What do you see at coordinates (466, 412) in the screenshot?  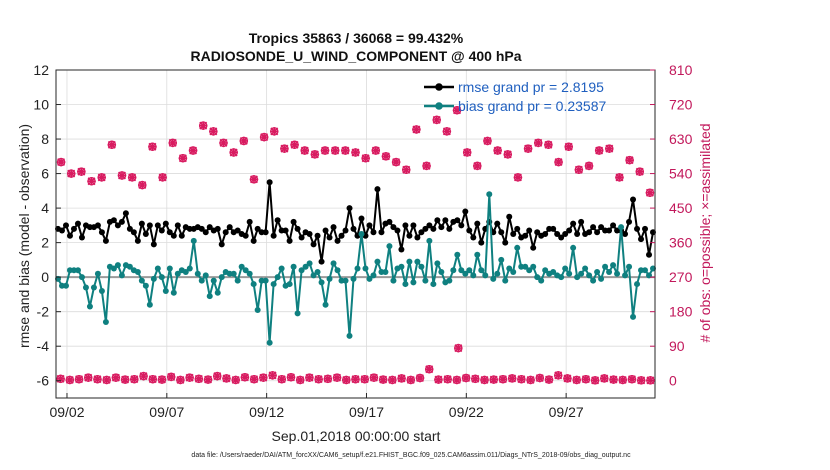 I see `x-tick-label: 09/22` at bounding box center [466, 412].